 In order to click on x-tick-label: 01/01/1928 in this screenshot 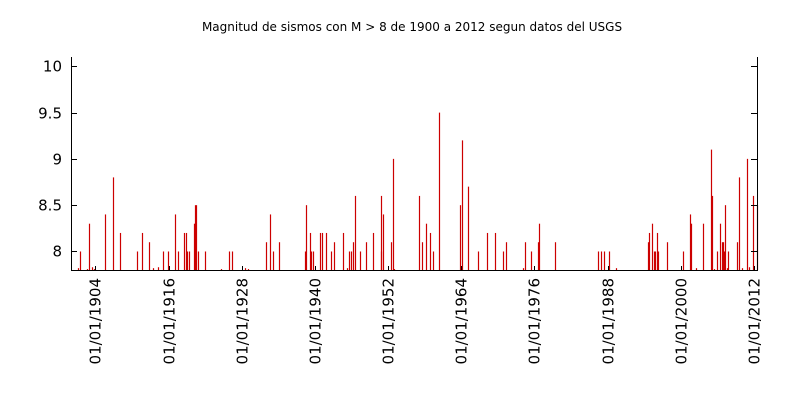, I will do `click(243, 321)`.